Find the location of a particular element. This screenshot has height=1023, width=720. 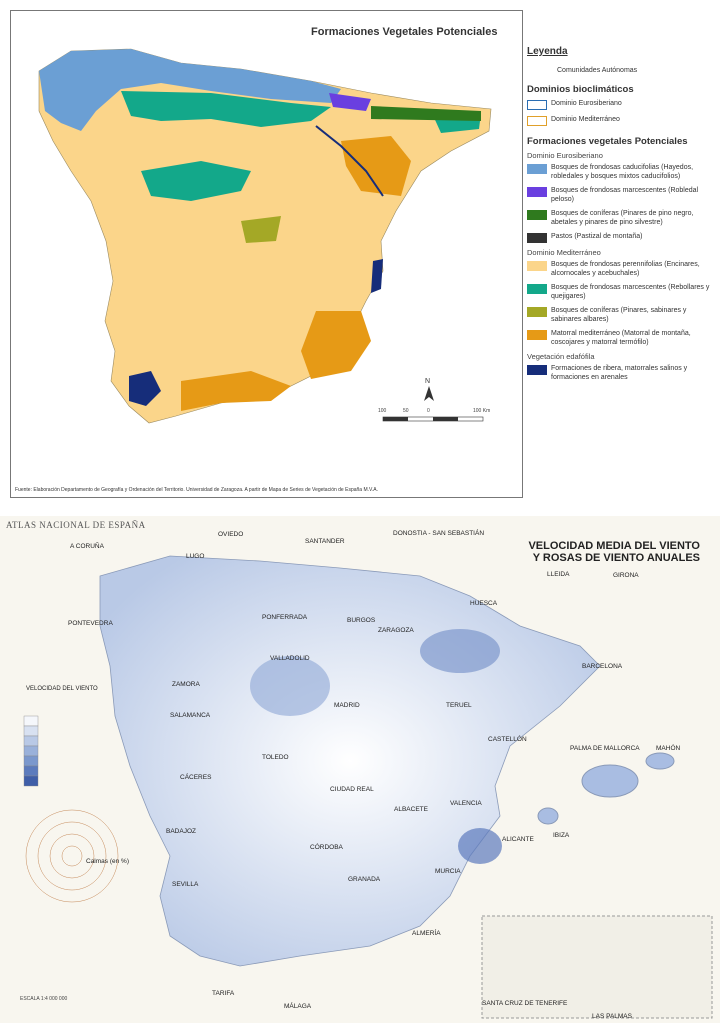

city-label: OVIEDO is located at coordinates (231, 534).